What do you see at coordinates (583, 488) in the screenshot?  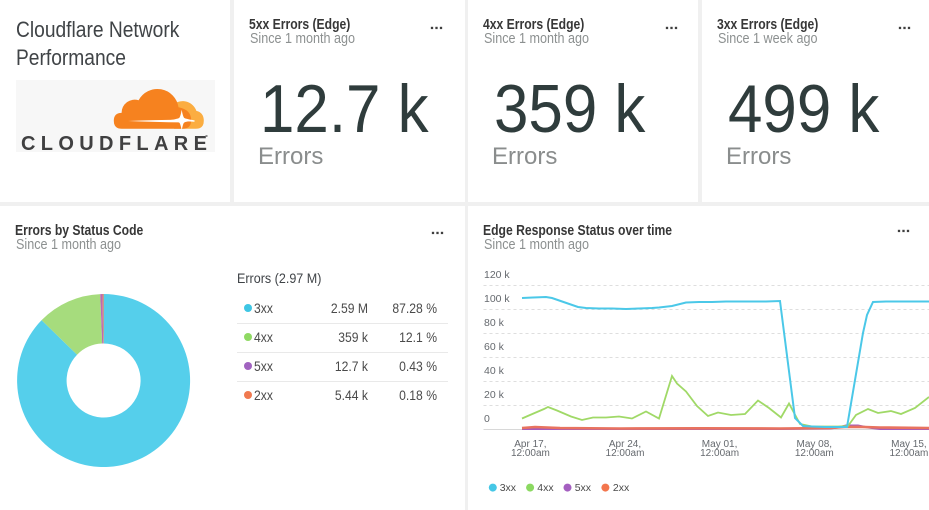 I see `svg-text: 5xx` at bounding box center [583, 488].